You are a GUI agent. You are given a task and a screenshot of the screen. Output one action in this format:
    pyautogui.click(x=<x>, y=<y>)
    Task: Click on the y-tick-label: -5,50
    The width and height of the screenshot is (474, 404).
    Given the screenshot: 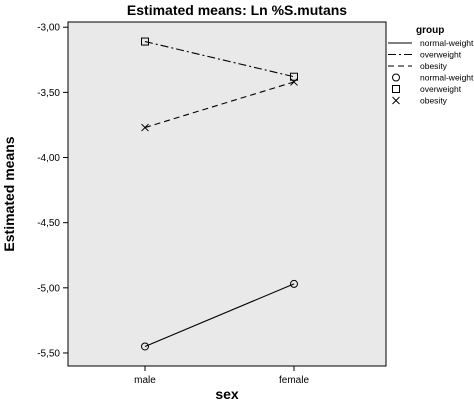 What is the action you would take?
    pyautogui.click(x=48, y=353)
    